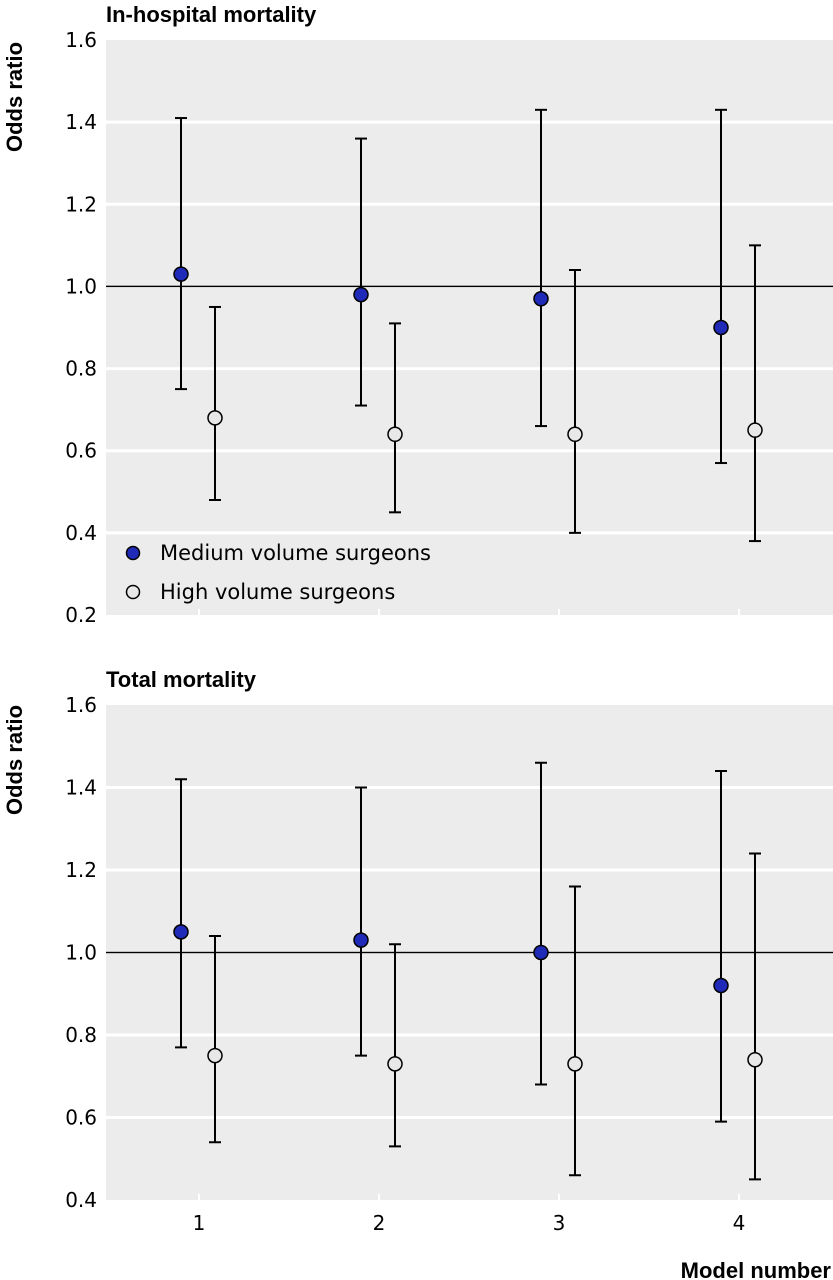 Image resolution: width=833 pixels, height=1280 pixels. What do you see at coordinates (81, 788) in the screenshot?
I see `y-tick-label-5: 1.4` at bounding box center [81, 788].